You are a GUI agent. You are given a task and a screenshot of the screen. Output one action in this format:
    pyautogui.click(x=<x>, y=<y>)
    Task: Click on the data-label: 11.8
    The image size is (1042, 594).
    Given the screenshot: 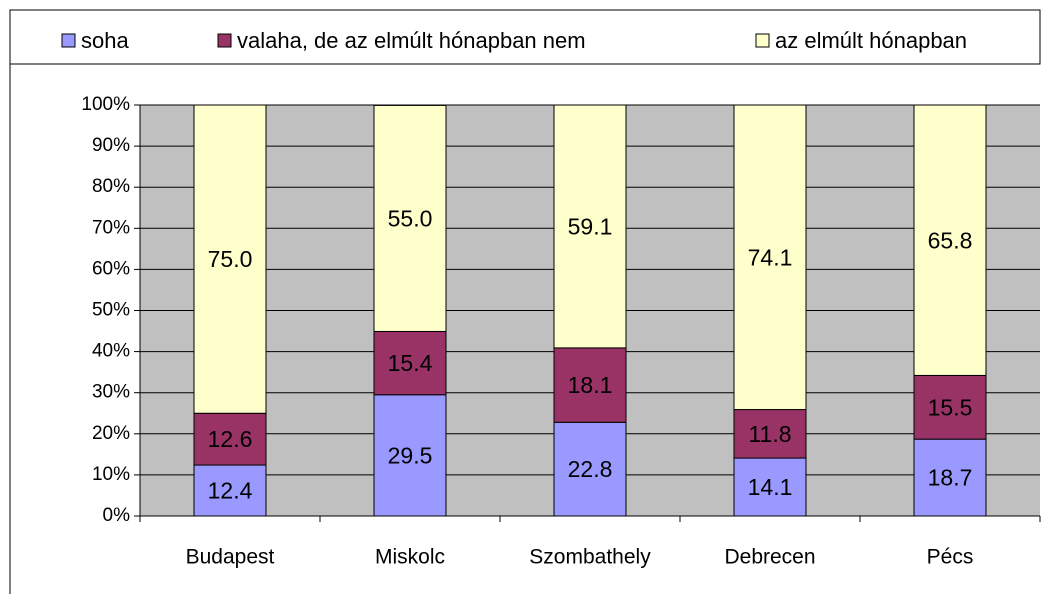 What is the action you would take?
    pyautogui.click(x=769, y=434)
    